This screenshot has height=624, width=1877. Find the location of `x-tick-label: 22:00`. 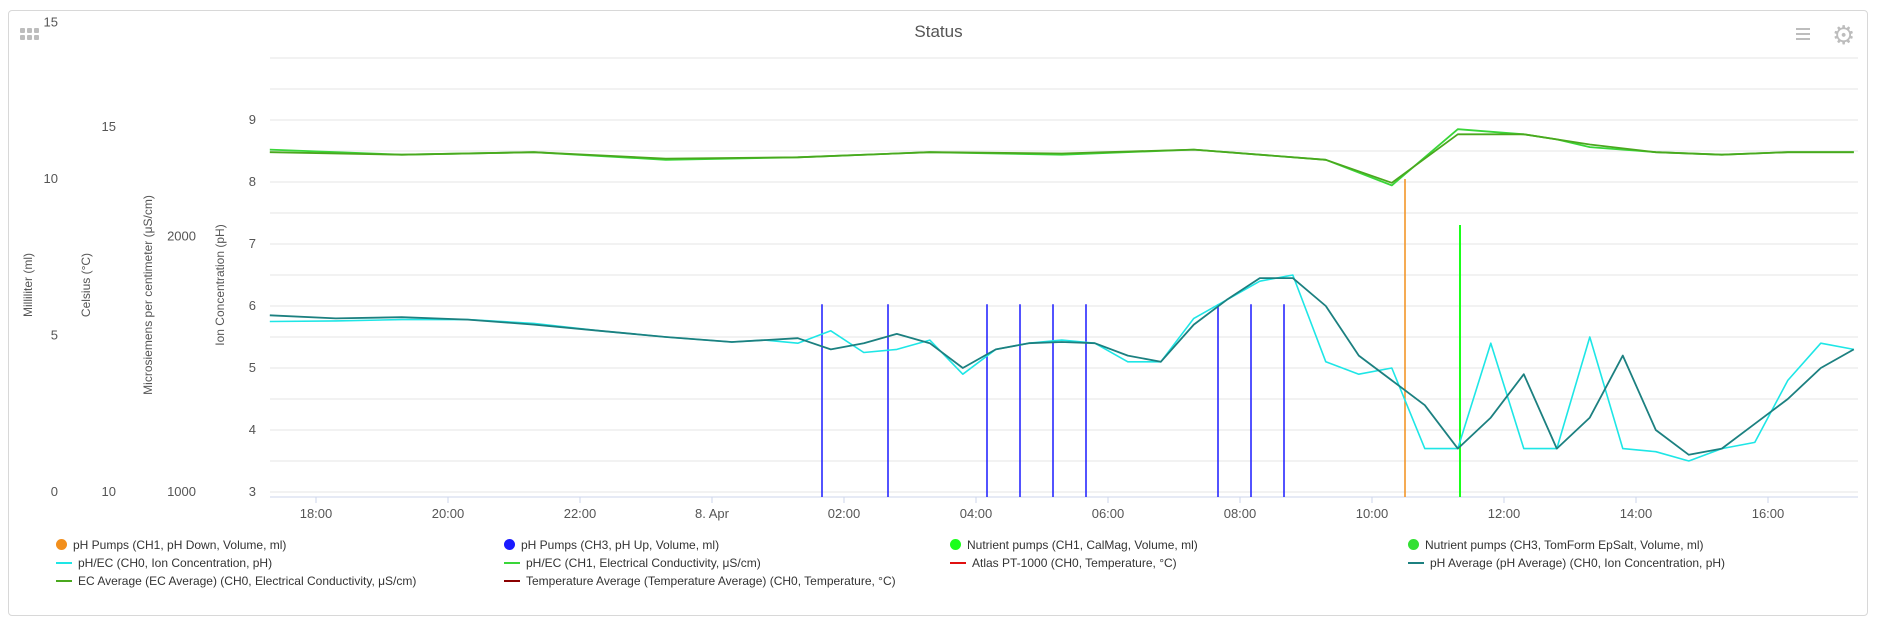

x-tick-label: 22:00 is located at coordinates (580, 513).